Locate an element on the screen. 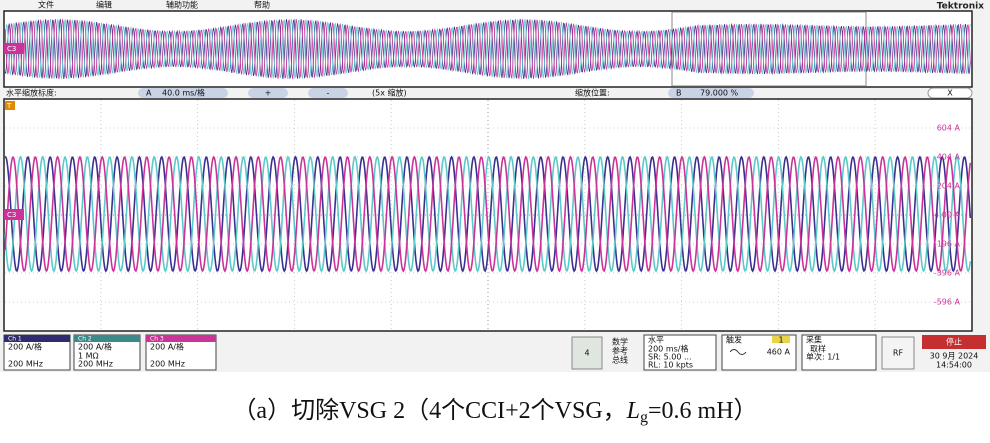 This screenshot has height=443, width=990. horizontal-line: 200 ms/格 is located at coordinates (668, 349).